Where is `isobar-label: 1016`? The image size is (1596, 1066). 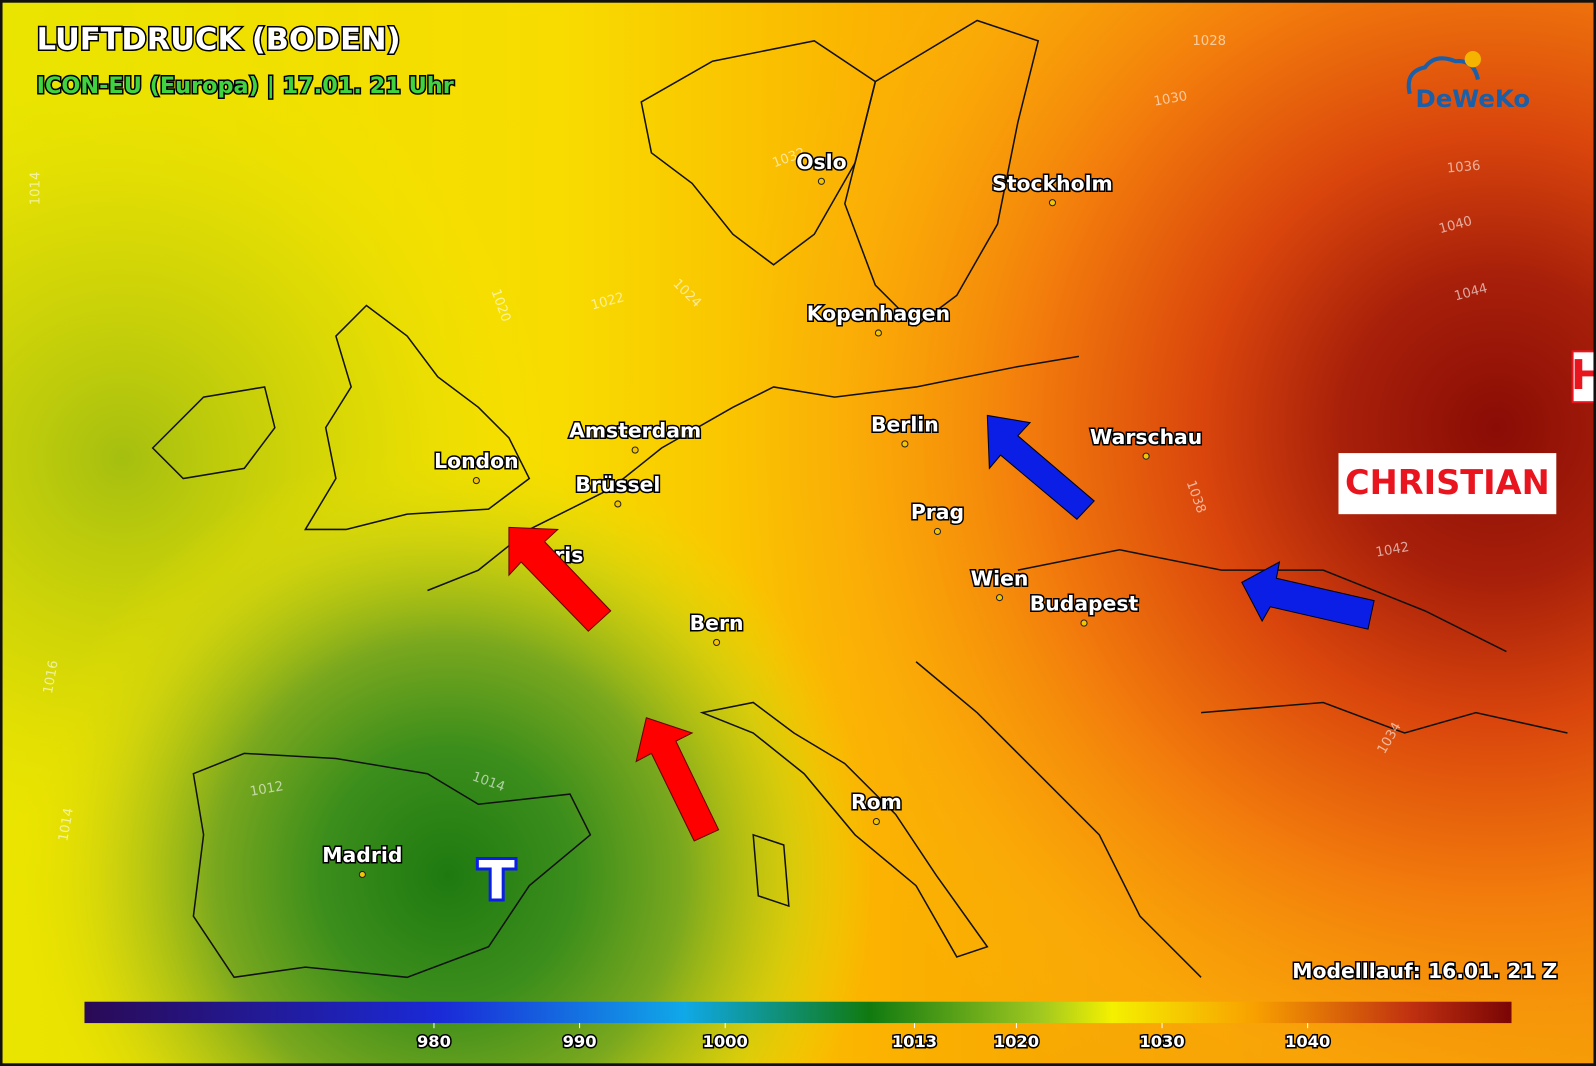 isobar-label: 1016 is located at coordinates (51, 677).